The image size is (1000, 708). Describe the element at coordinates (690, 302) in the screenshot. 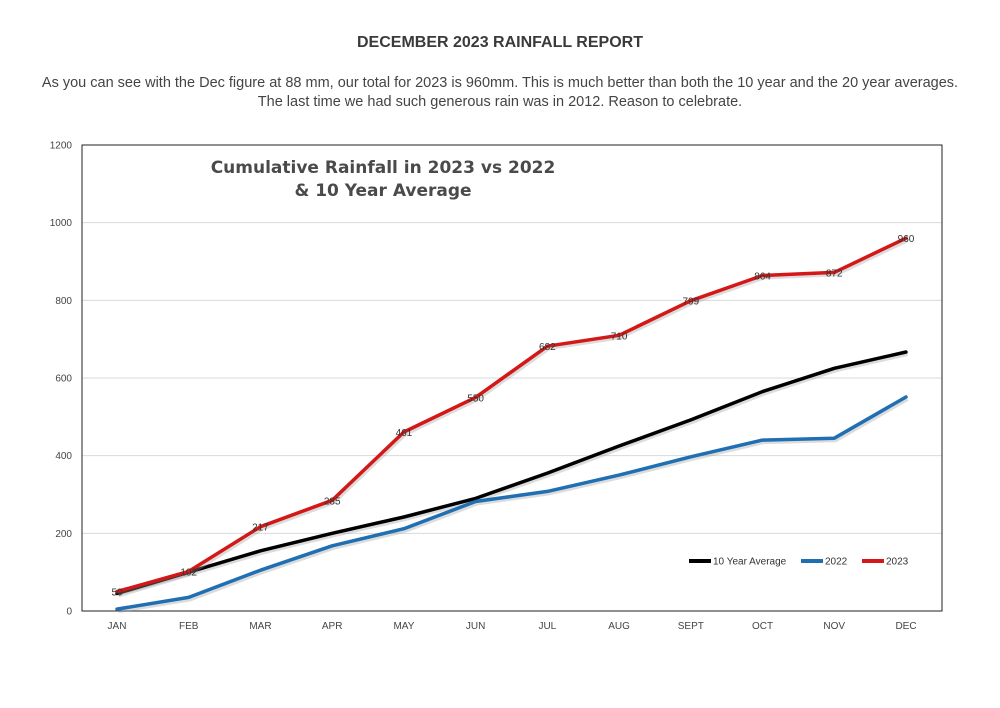

I see `data-label: 799` at that location.